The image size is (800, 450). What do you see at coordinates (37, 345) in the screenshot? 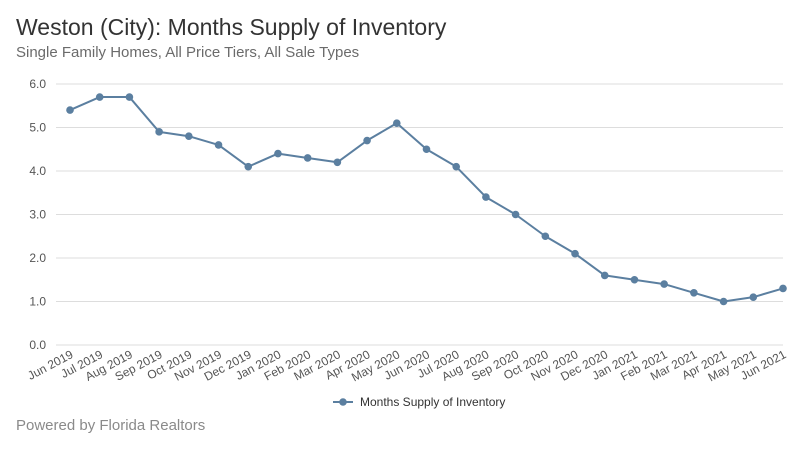
I see `y-tick-label: 0.0` at bounding box center [37, 345].